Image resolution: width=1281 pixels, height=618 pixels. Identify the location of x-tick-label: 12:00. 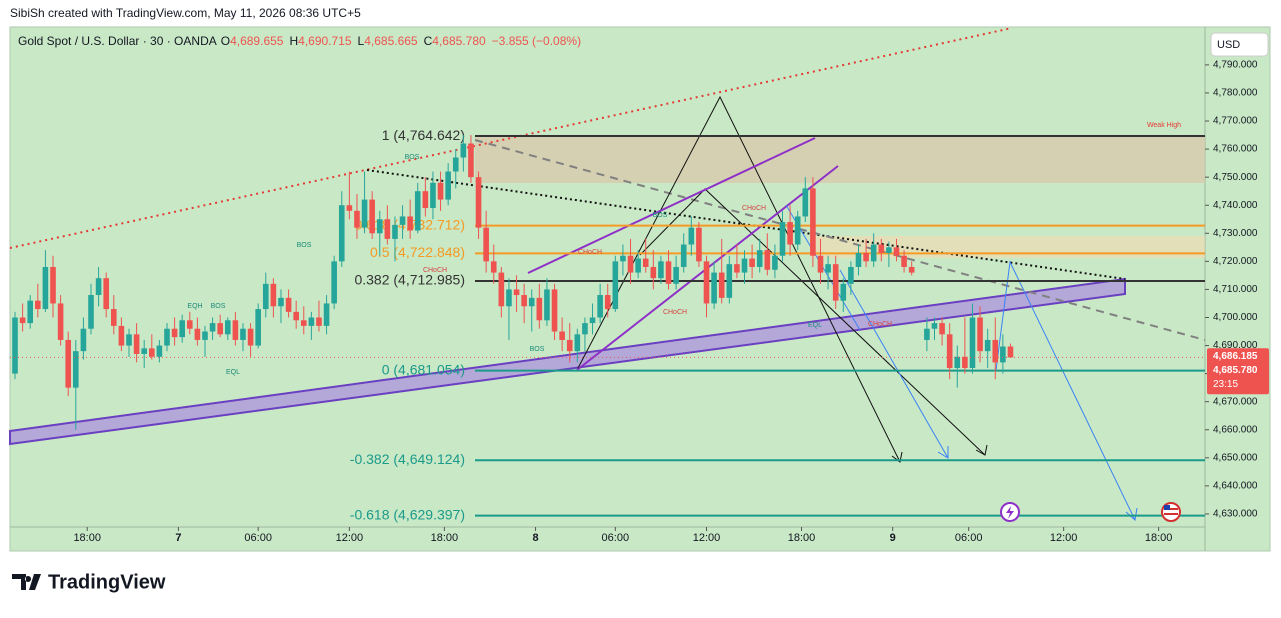
(350, 538).